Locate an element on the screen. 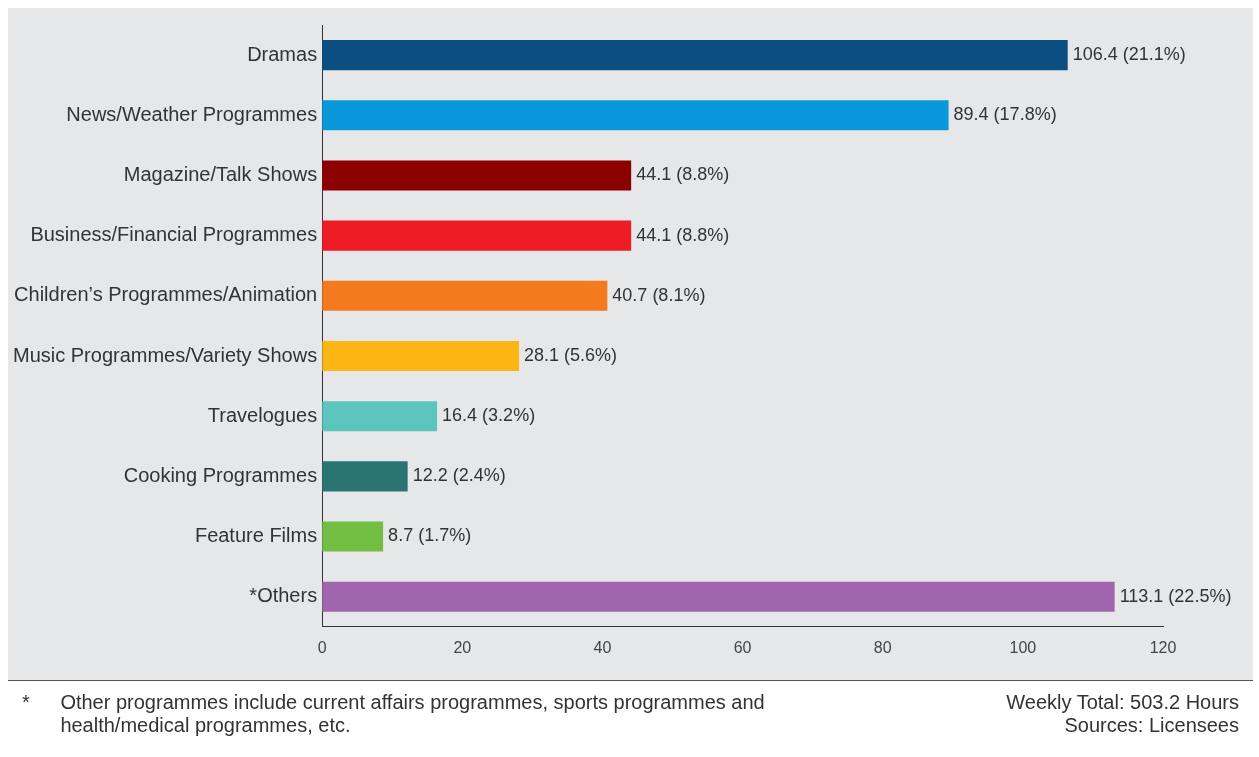  source-note: Sources: Licensees is located at coordinates (1151, 725).